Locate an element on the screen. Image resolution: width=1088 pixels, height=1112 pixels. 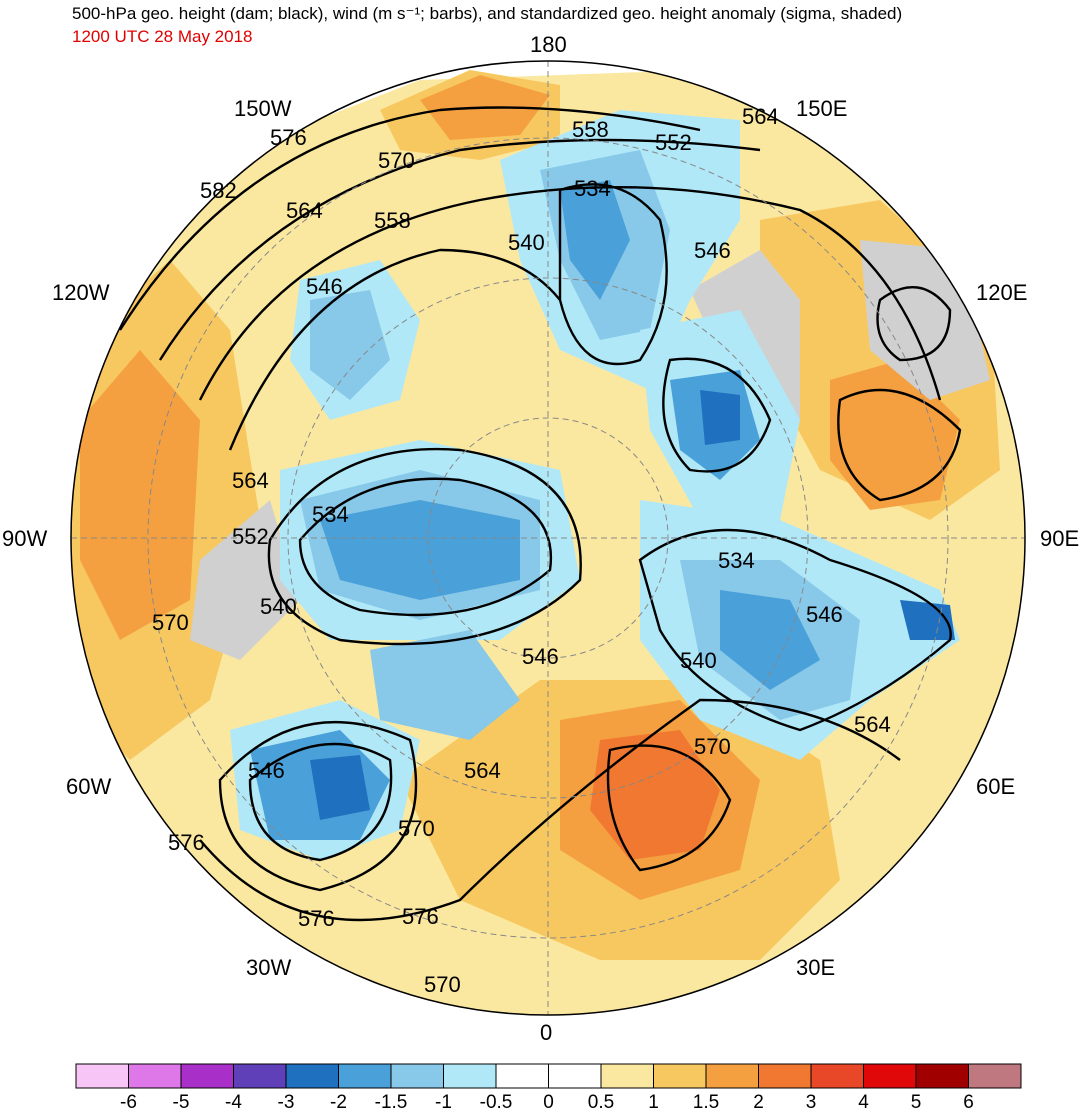
colorbar-tick-label: 4 is located at coordinates (863, 1102).